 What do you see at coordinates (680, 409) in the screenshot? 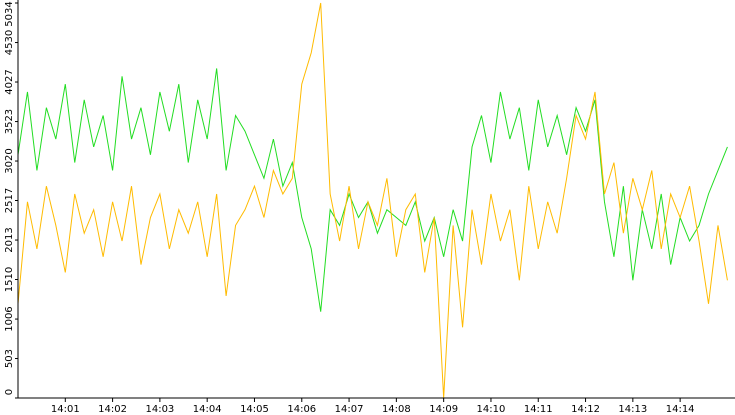
I see `x-tick-label: 14:14` at bounding box center [680, 409].